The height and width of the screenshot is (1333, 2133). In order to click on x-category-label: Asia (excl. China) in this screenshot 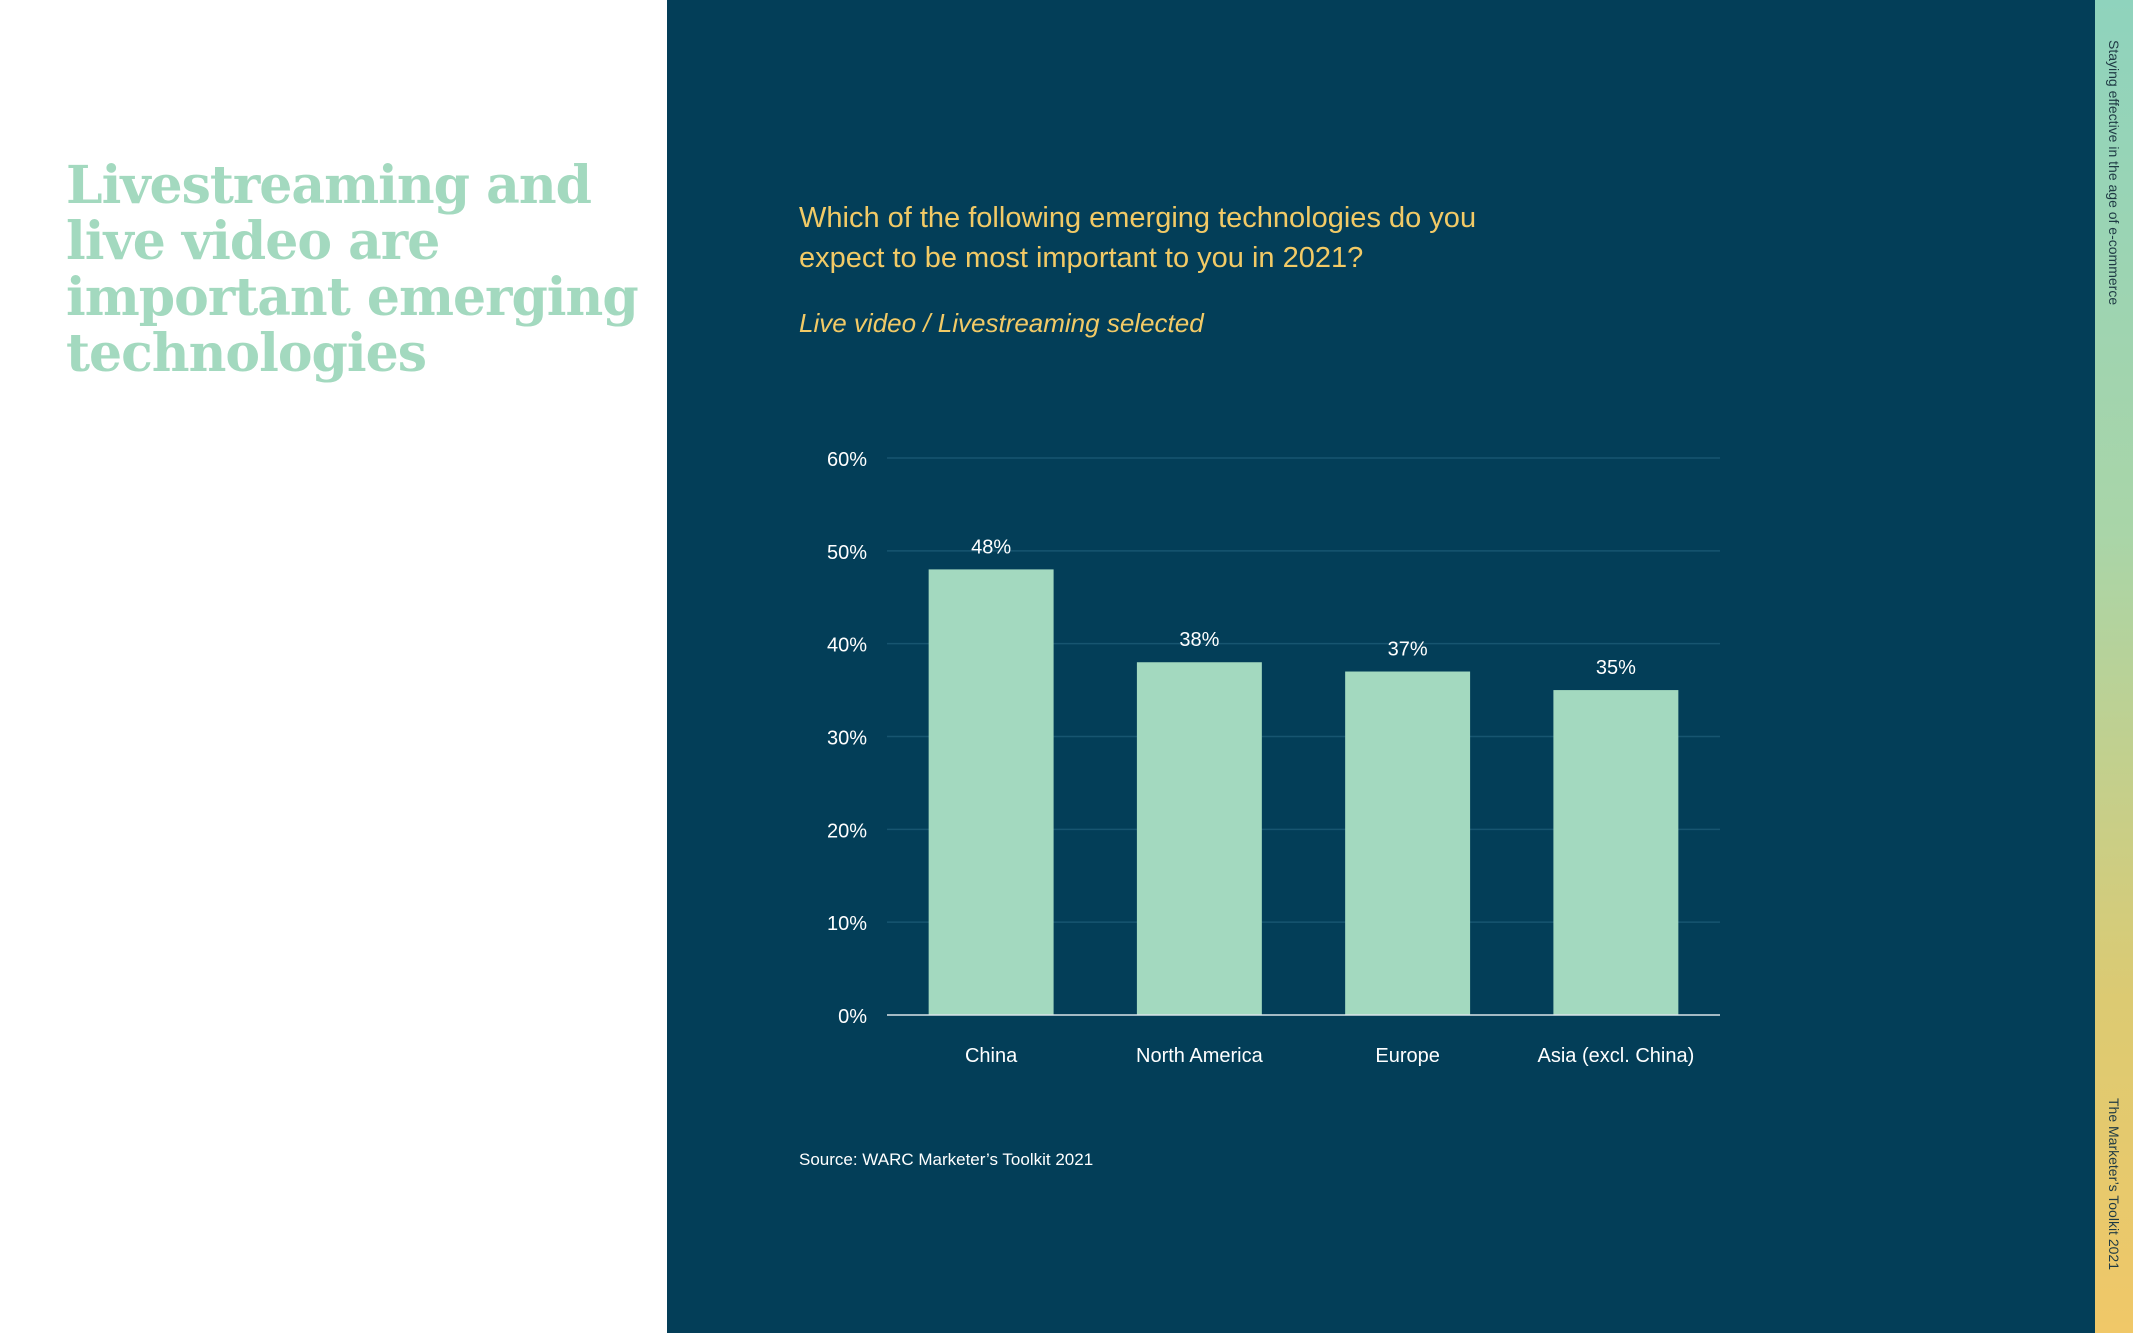, I will do `click(1616, 1056)`.